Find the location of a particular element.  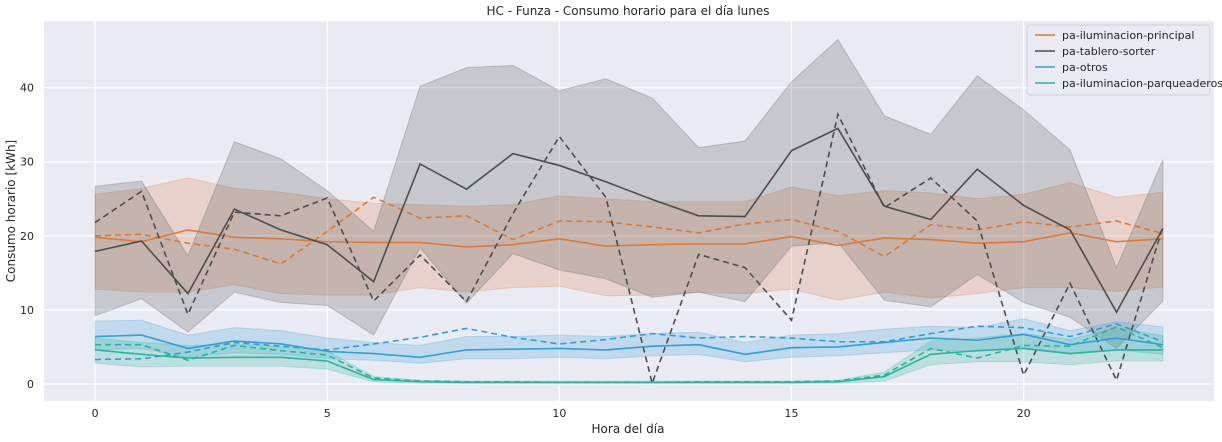

y-axis-ticks: 0 10 20 30 40 is located at coordinates (27, 236).